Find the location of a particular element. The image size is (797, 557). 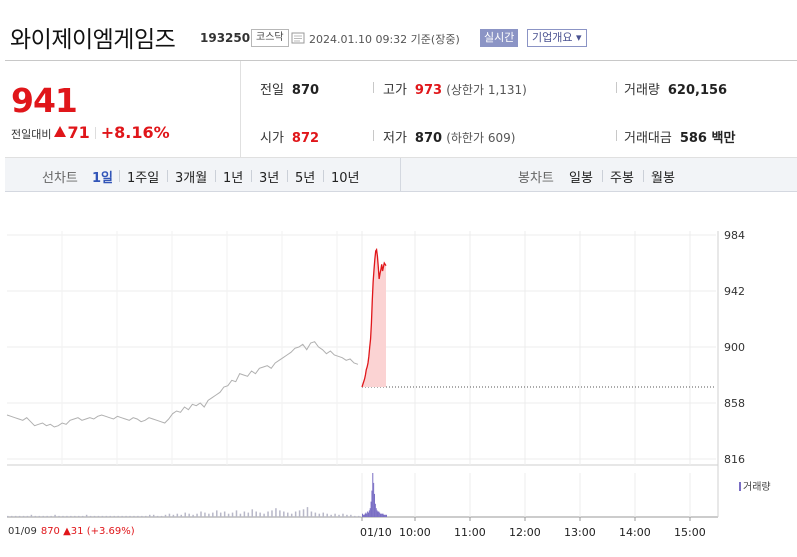

today-series is located at coordinates (374, 317).